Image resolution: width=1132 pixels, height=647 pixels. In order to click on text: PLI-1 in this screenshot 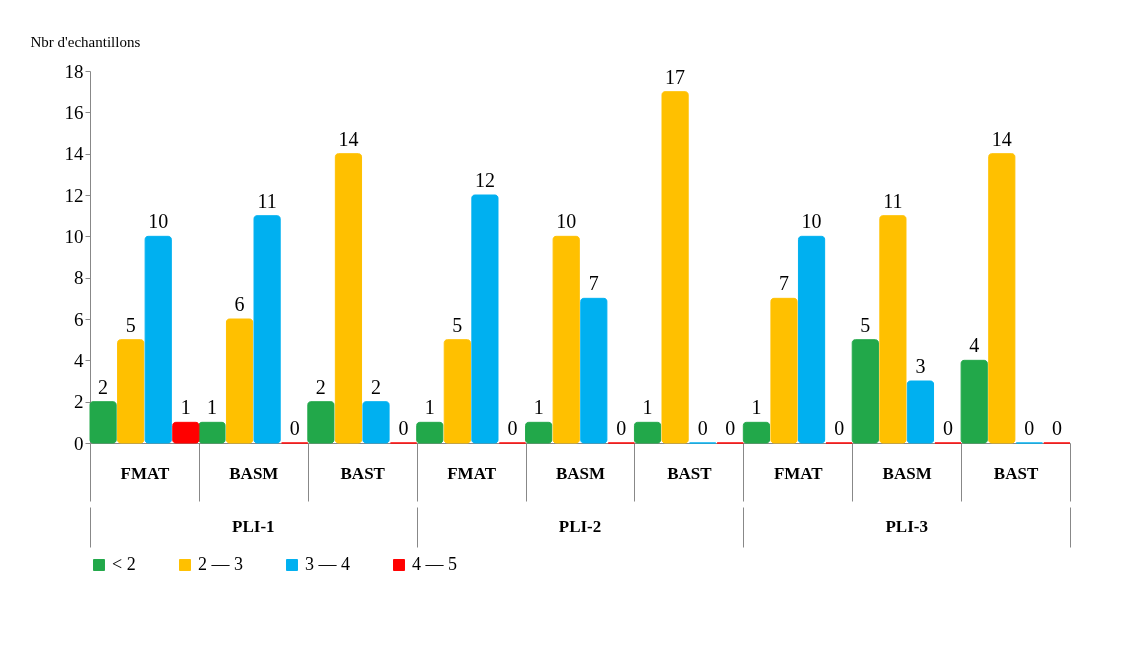, I will do `click(253, 526)`.